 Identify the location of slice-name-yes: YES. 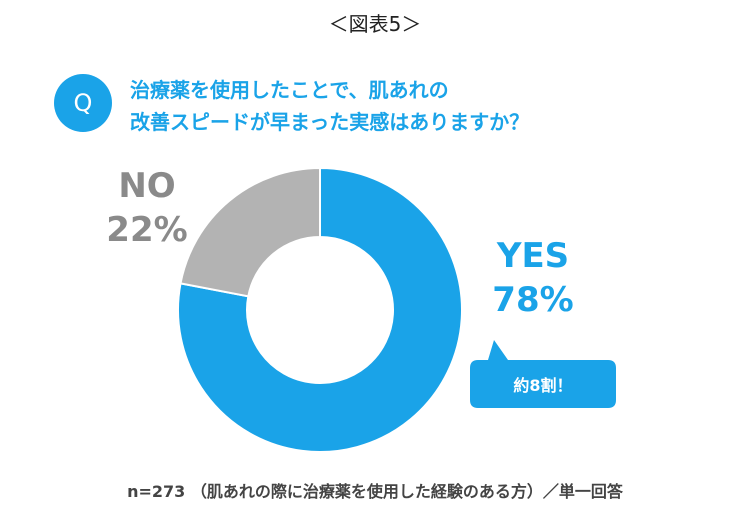
(533, 256).